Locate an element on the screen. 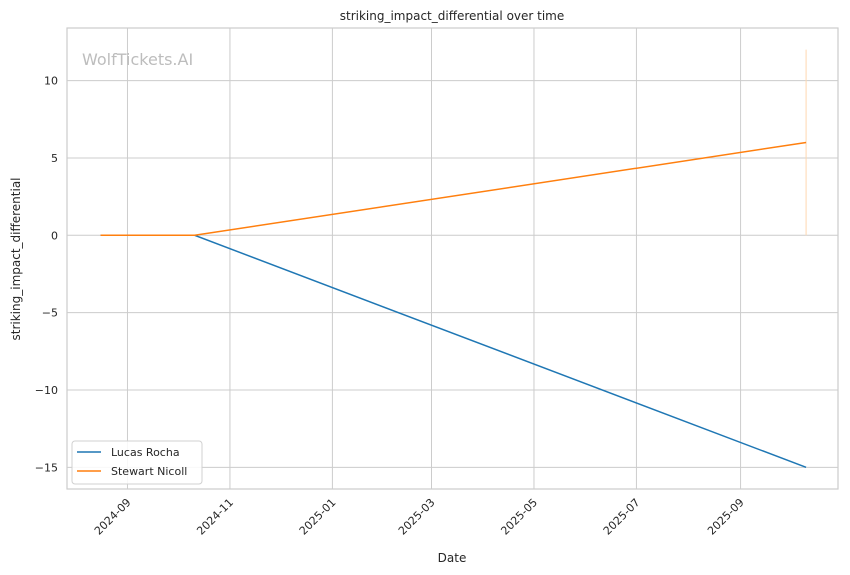 This screenshot has height=575, width=850. x-axis-label: Date is located at coordinates (452, 558).